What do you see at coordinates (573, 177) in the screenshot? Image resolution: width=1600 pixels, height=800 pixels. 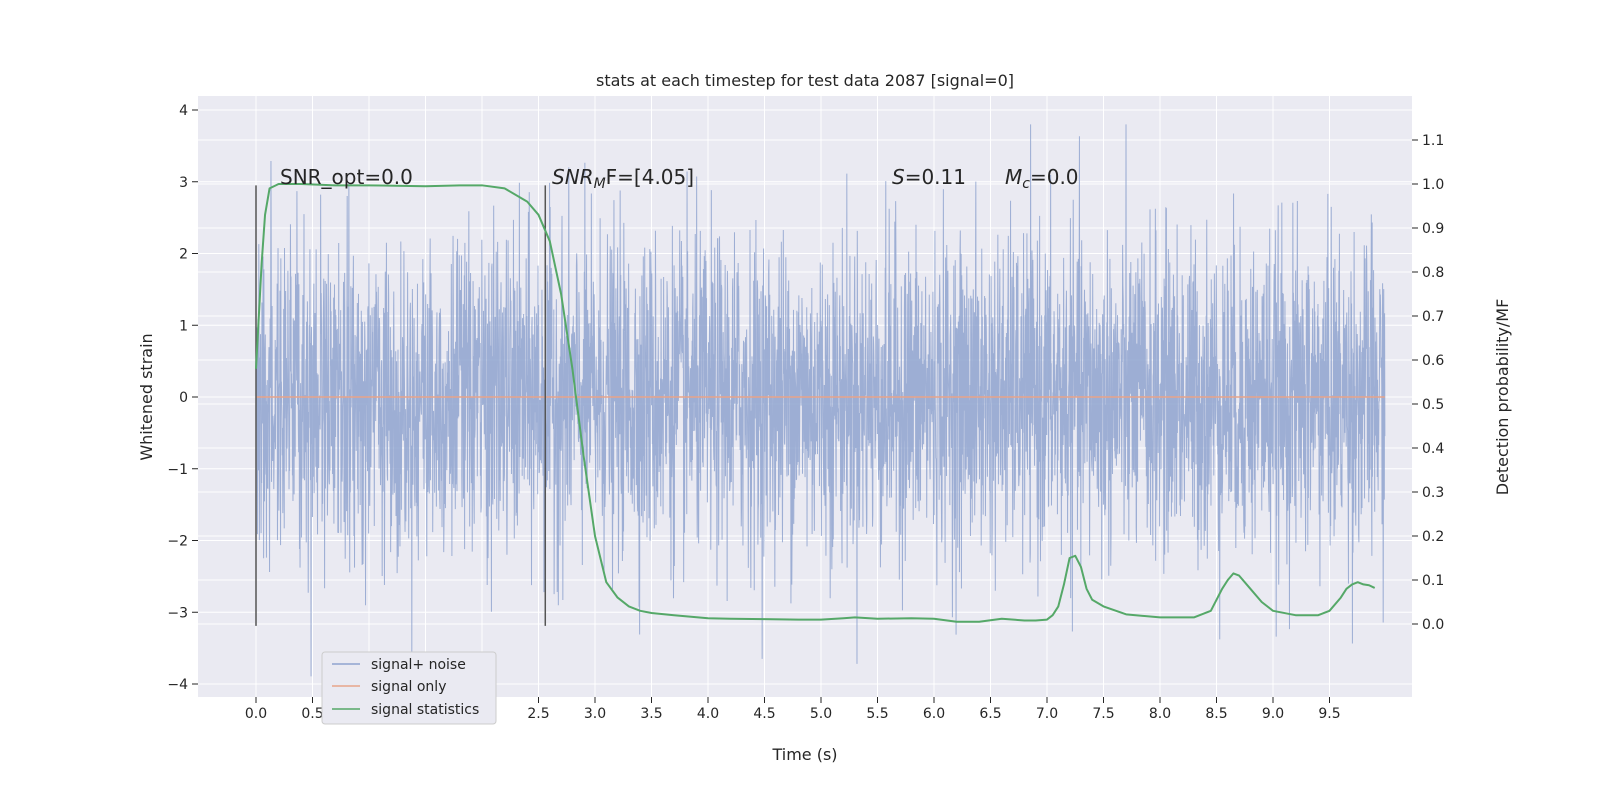 I see `snr-mf-symbol: SNR` at bounding box center [573, 177].